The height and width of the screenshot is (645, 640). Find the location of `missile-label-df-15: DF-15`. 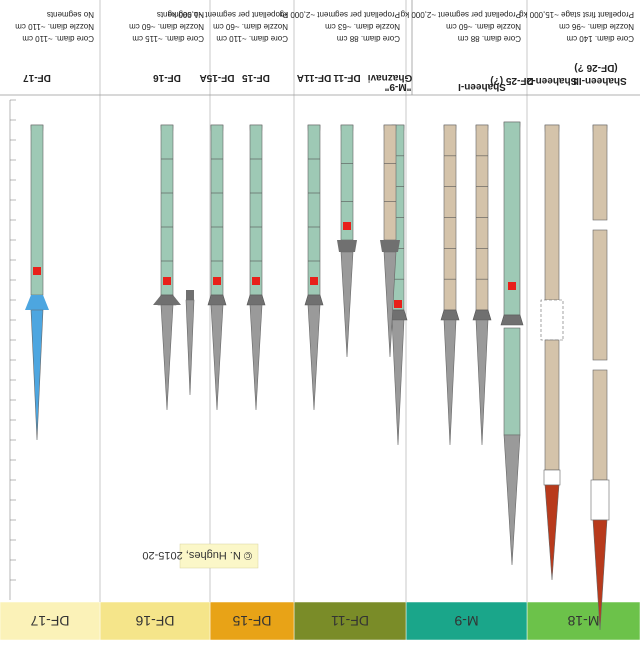

missile-label-df-15: DF-15 is located at coordinates (256, 77).